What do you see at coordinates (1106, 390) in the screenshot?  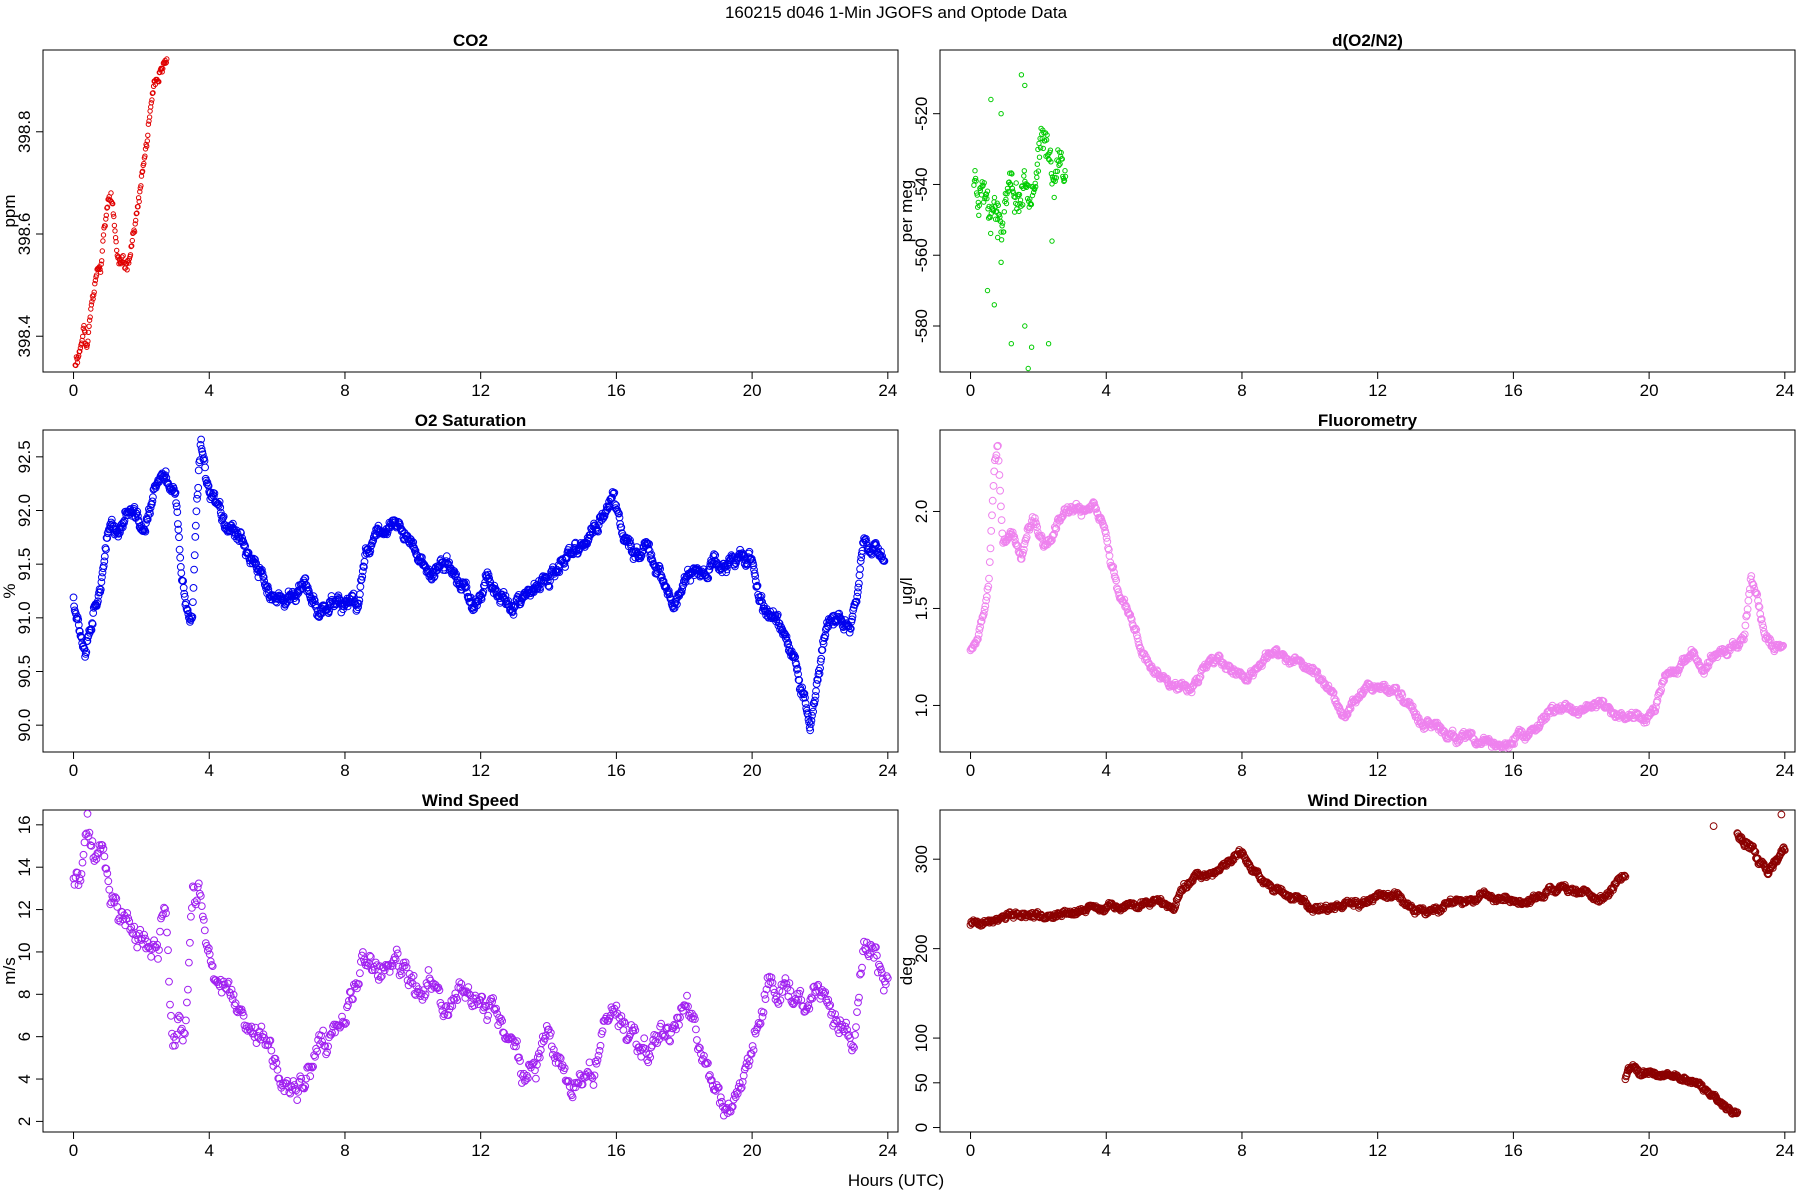 I see `x-tick-label: 4` at bounding box center [1106, 390].